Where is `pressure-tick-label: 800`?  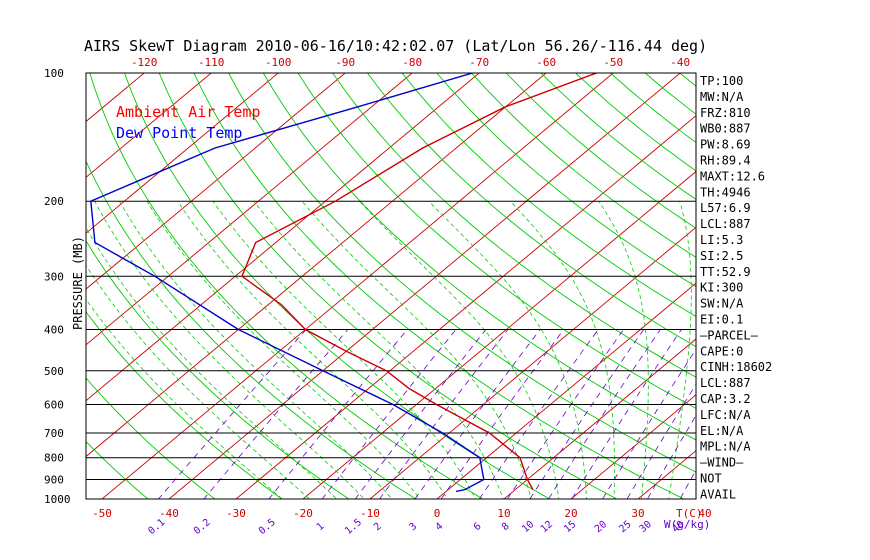
pressure-tick-label: 800 is located at coordinates (54, 458).